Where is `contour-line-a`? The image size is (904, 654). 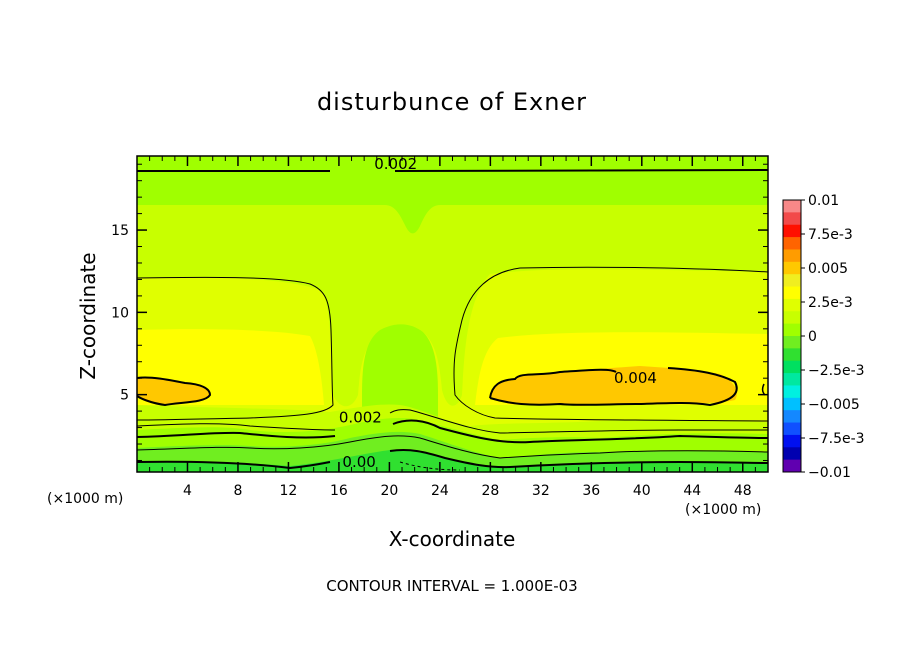 contour-line-a is located at coordinates (452, 421).